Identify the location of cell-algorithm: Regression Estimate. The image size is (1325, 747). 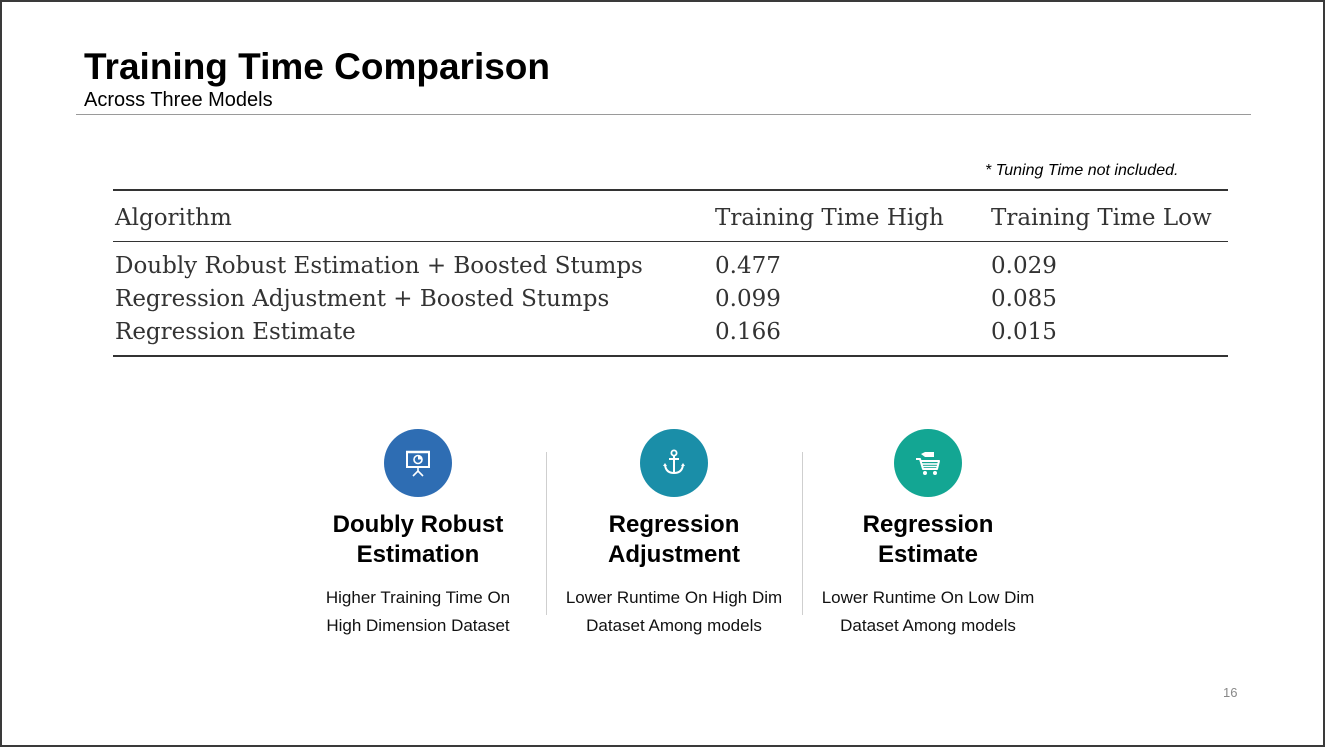
(235, 332).